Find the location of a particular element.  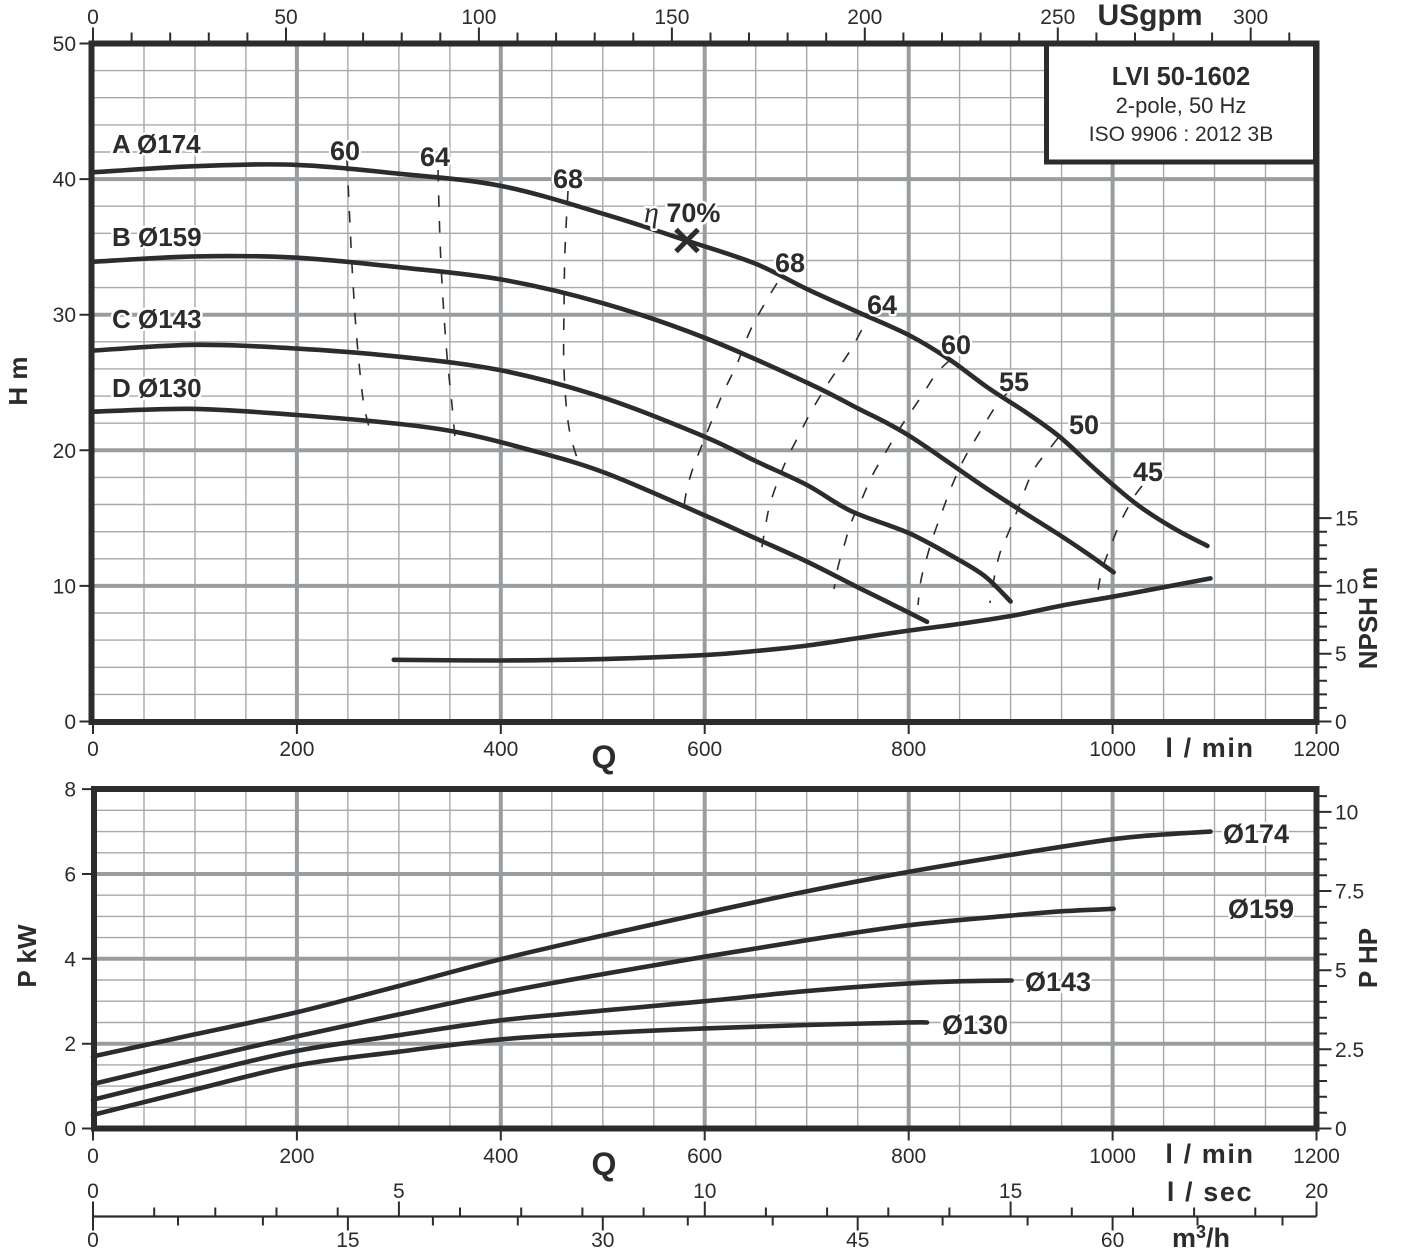

svg-text: 2-pole, 50 Hz is located at coordinates (1181, 105).